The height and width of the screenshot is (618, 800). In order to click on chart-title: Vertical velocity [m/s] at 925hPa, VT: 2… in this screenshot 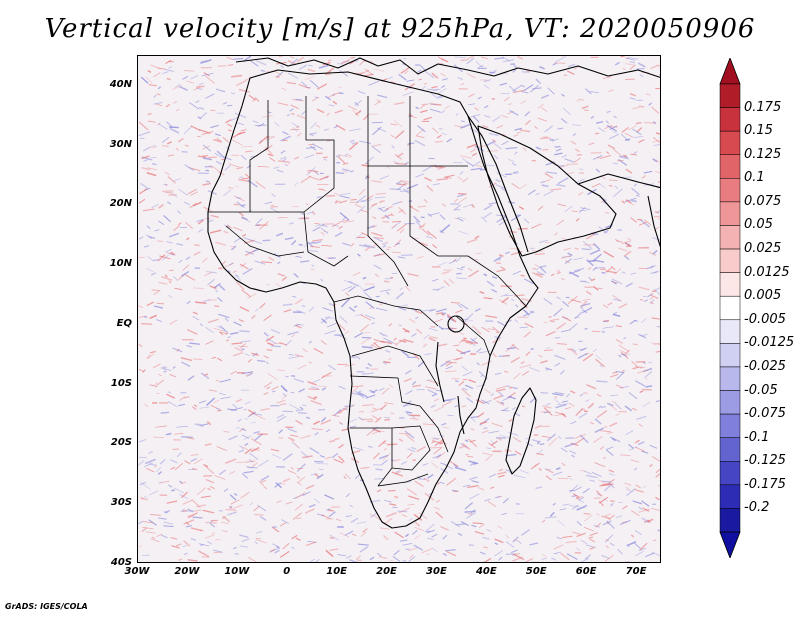, I will do `click(400, 29)`.